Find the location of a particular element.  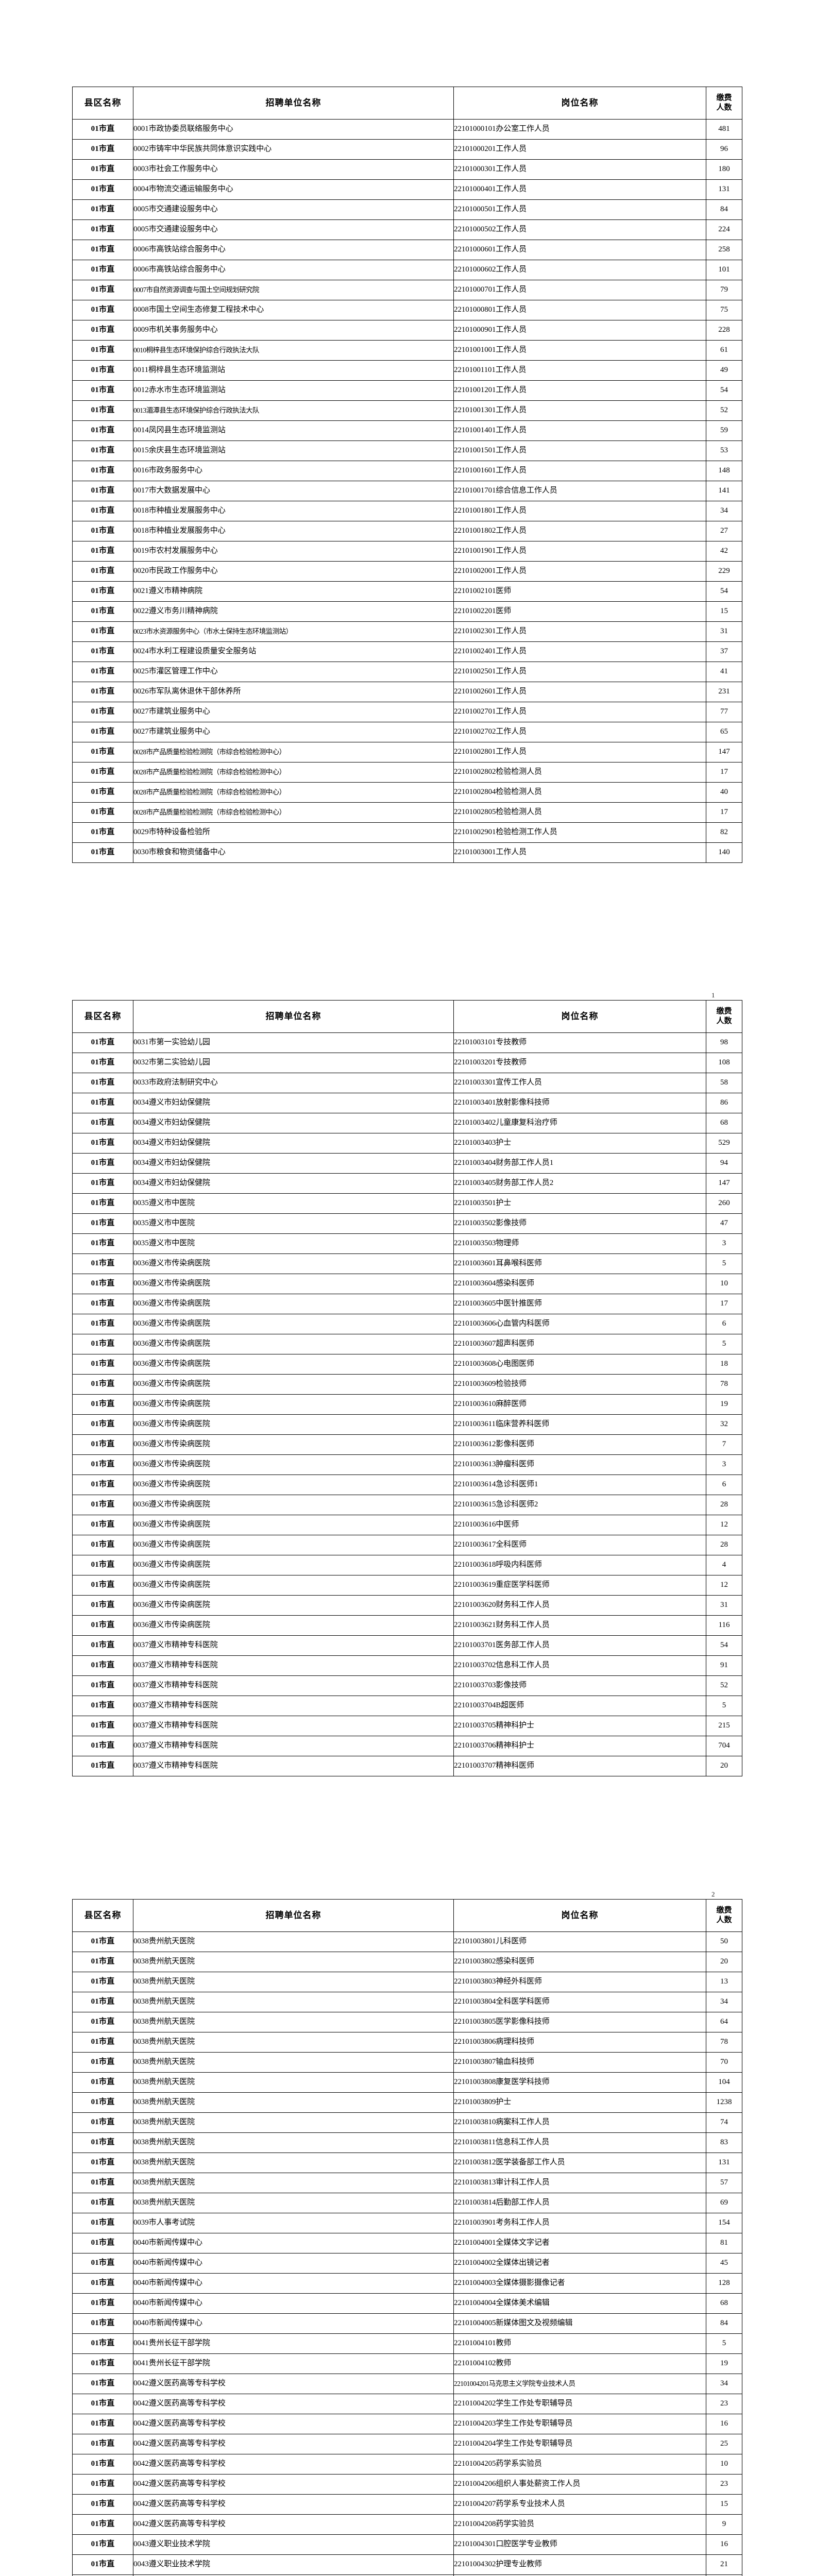

cell-unit: 0001市政协委员联络服务中心 is located at coordinates (293, 129).